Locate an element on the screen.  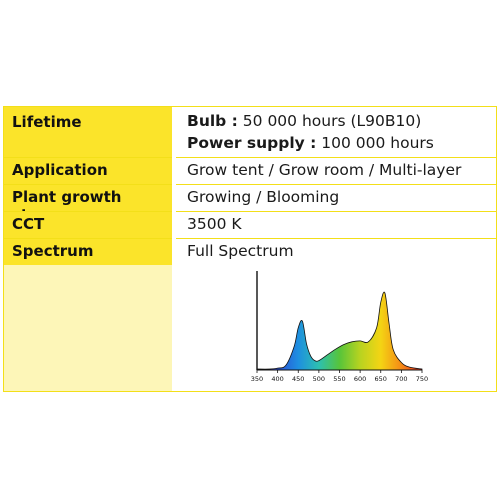
value-plant-growth-stage: Growing / Blooming is located at coordinates (336, 198).